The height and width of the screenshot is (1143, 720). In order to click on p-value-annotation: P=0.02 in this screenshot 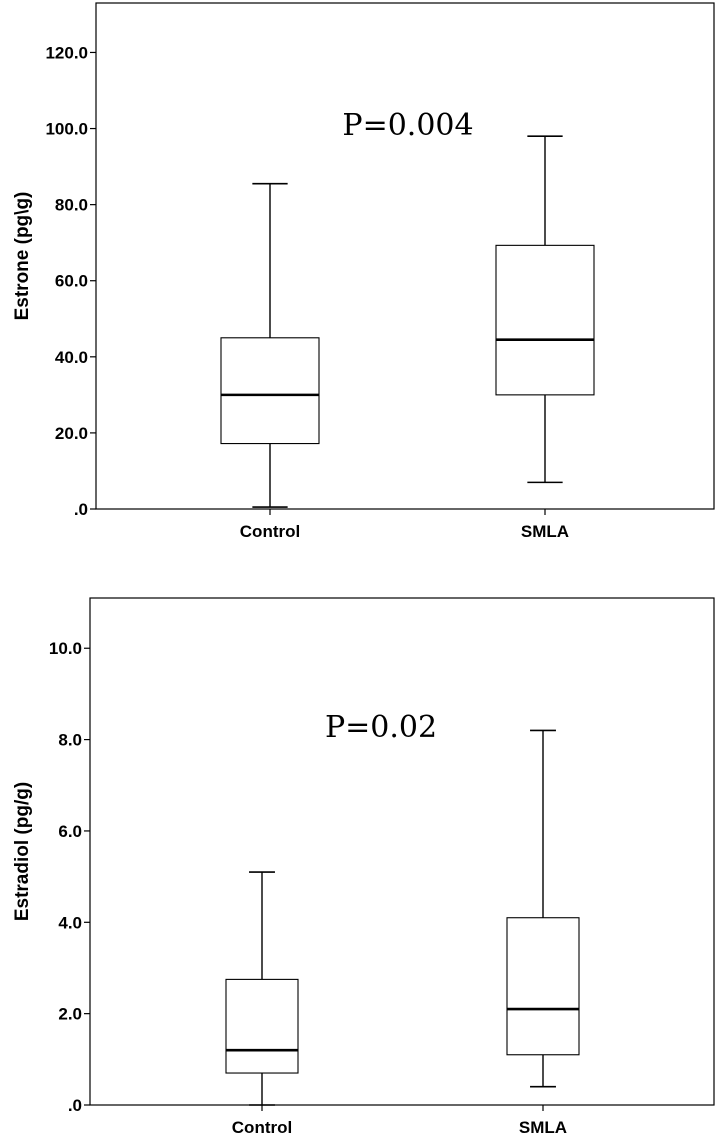, I will do `click(381, 727)`.